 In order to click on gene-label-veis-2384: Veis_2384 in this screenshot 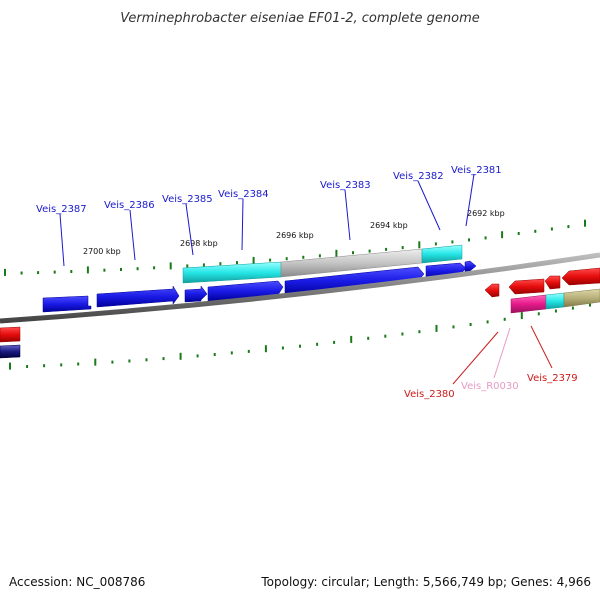, I will do `click(243, 194)`.